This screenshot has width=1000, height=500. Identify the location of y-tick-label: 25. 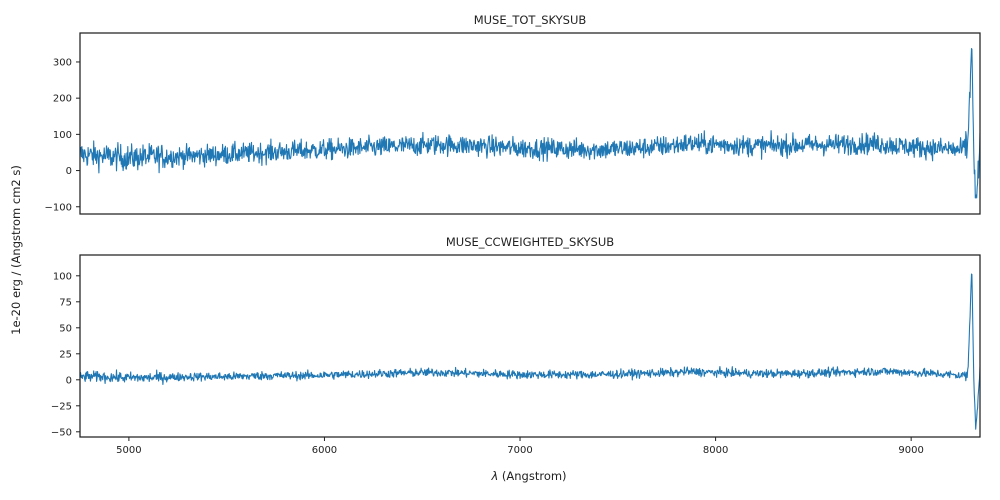
(65, 354).